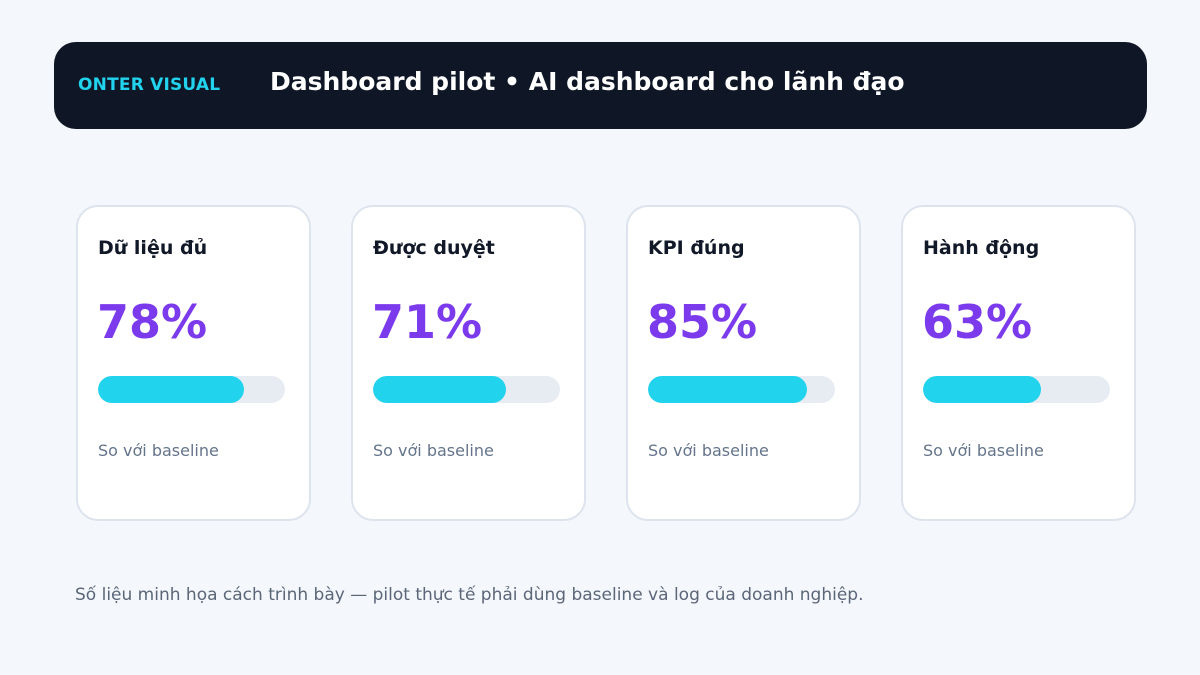  What do you see at coordinates (193, 363) in the screenshot?
I see `metric-card-data-complete: Dữ liệu đủ 78% So với baseline` at bounding box center [193, 363].